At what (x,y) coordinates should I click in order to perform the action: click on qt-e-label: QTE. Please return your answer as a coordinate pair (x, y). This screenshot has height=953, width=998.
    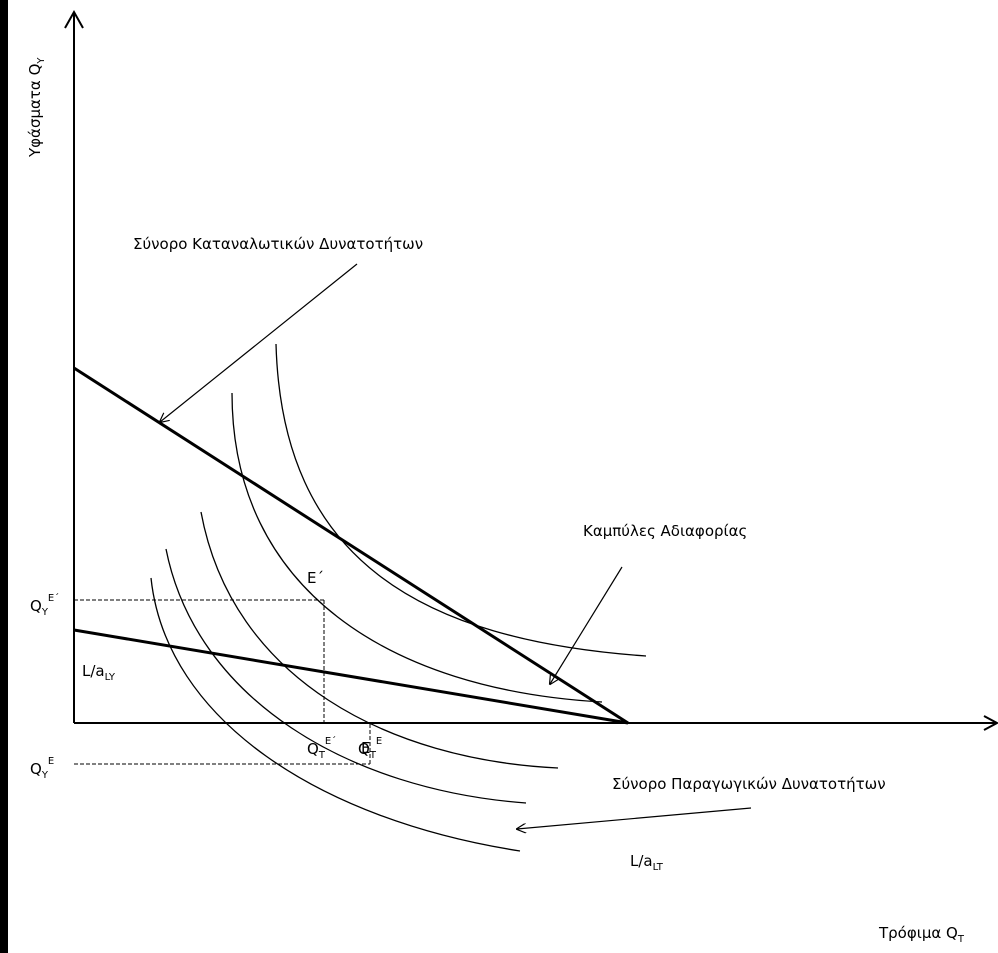
    Looking at the image, I should click on (370, 748).